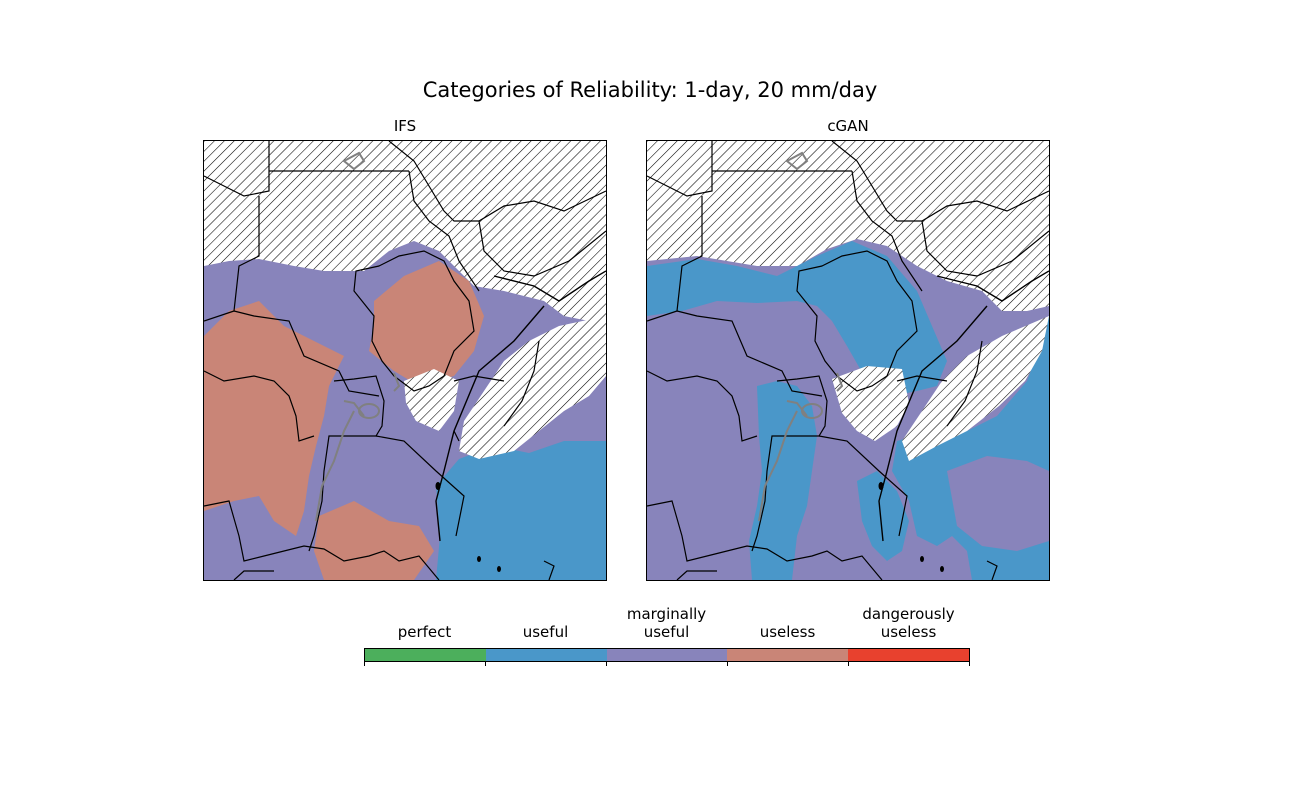 This screenshot has width=1300, height=800. What do you see at coordinates (883, 516) in the screenshot?
I see `useful-region-south` at bounding box center [883, 516].